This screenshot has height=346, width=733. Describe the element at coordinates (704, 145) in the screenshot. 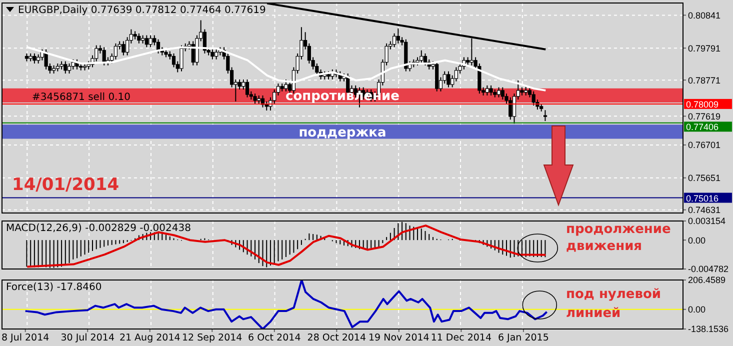

I see `y-tick-label: 0.76701` at that location.